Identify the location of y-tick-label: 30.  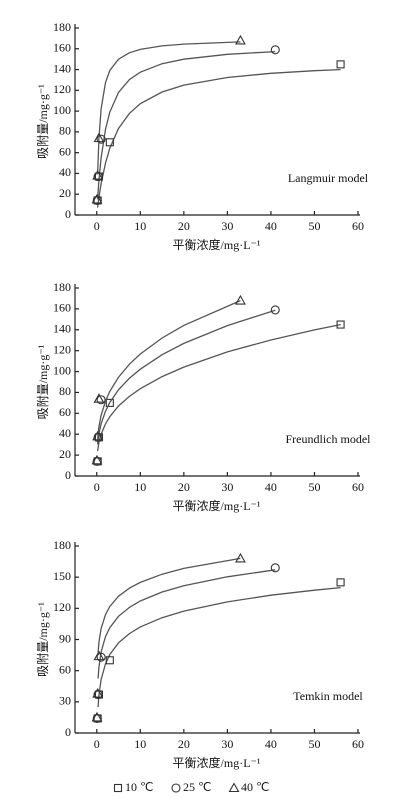
(65, 701).